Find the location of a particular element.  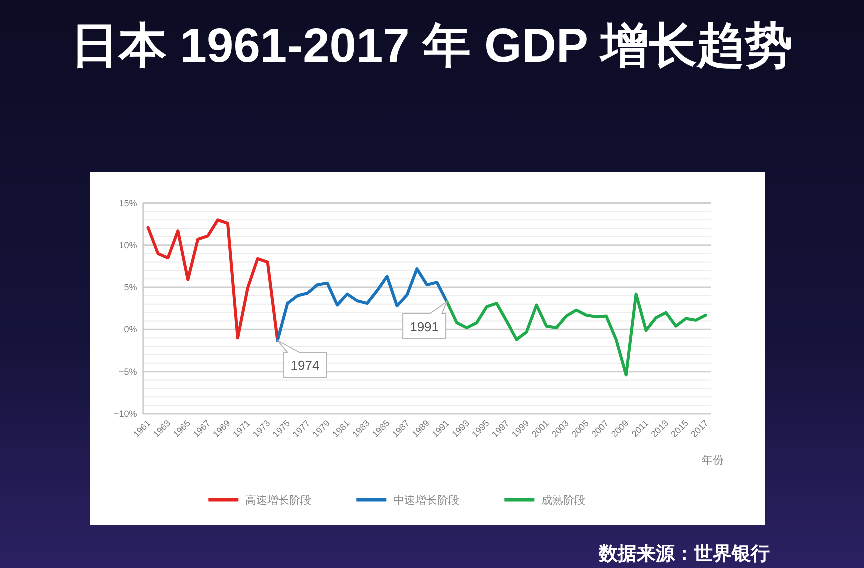

title: 日本 1961-2017 年 GDP 增长趋势 is located at coordinates (432, 46).